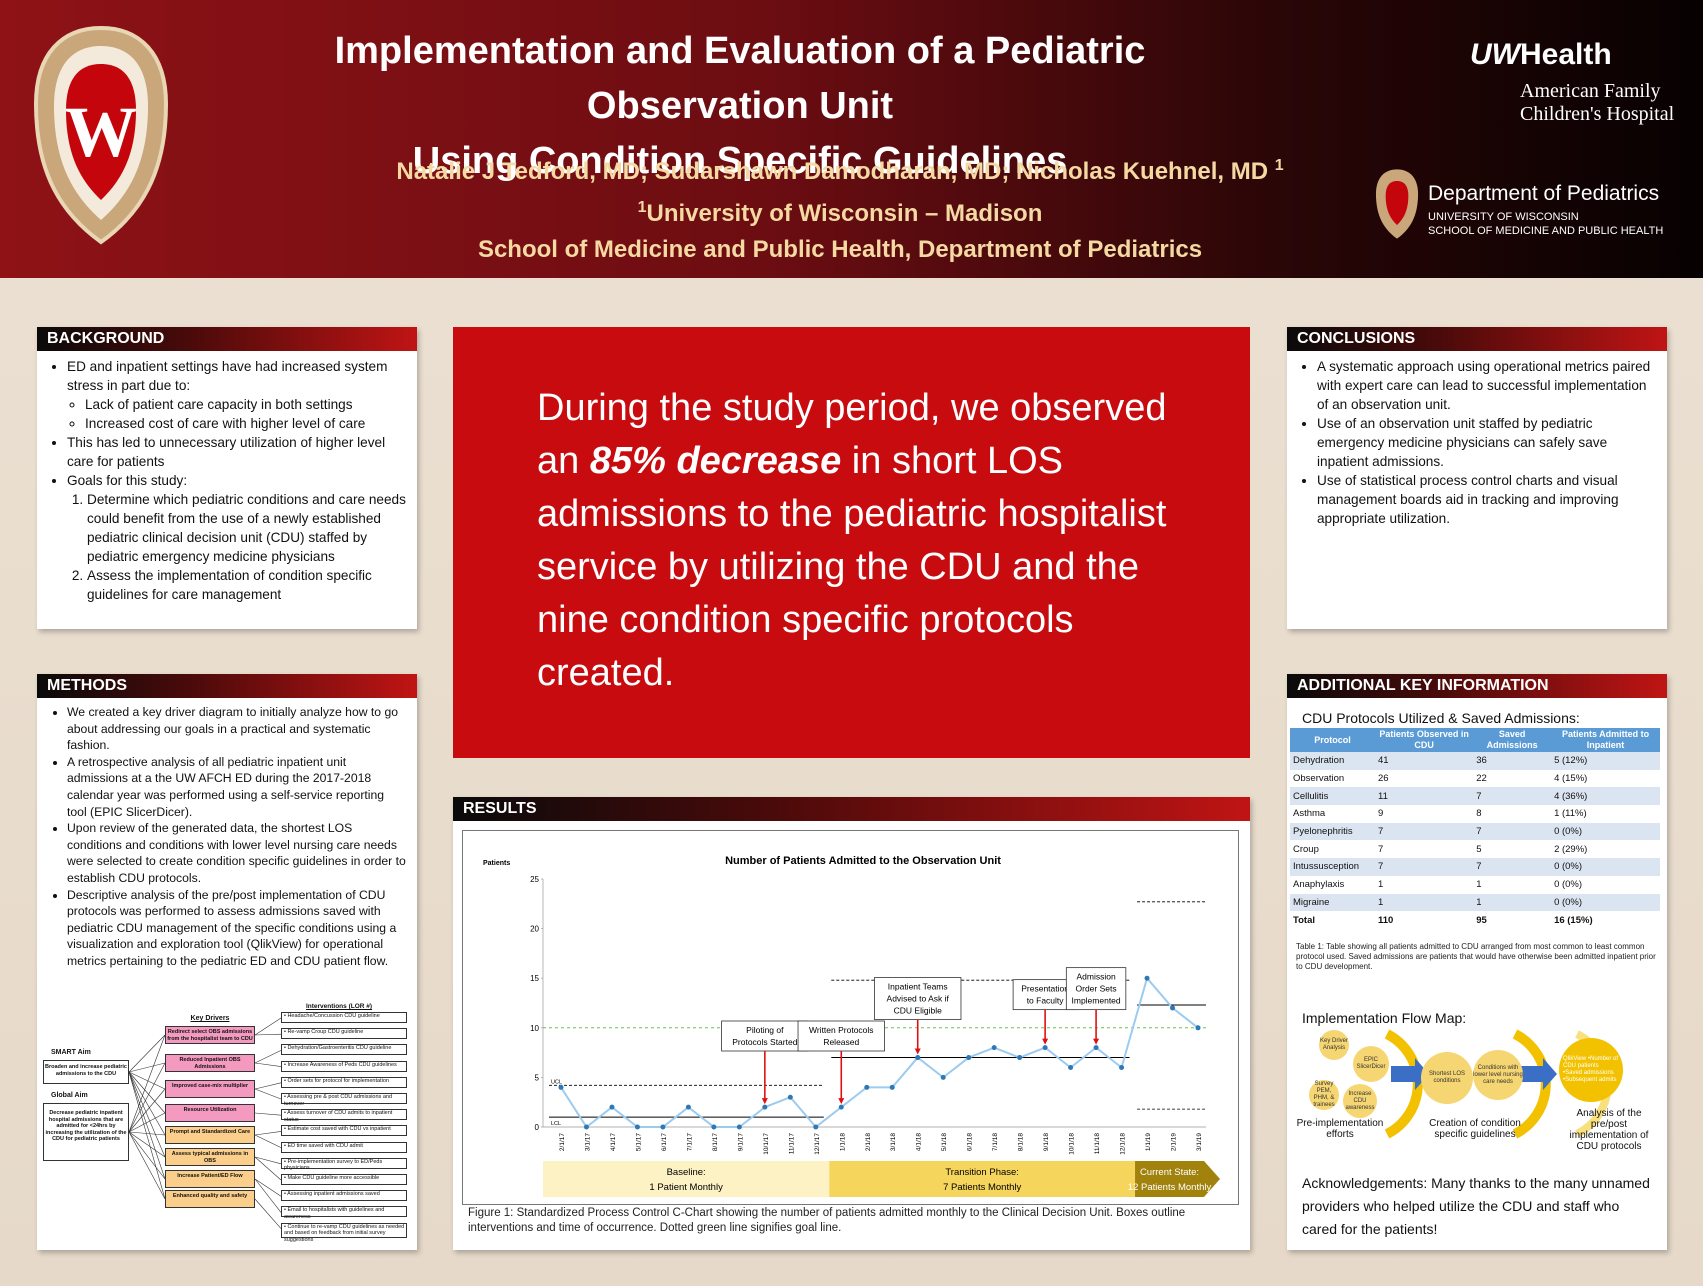 Image resolution: width=1703 pixels, height=1286 pixels. Describe the element at coordinates (715, 461) in the screenshot. I see `finding-emphasis: 85% decrease` at that location.